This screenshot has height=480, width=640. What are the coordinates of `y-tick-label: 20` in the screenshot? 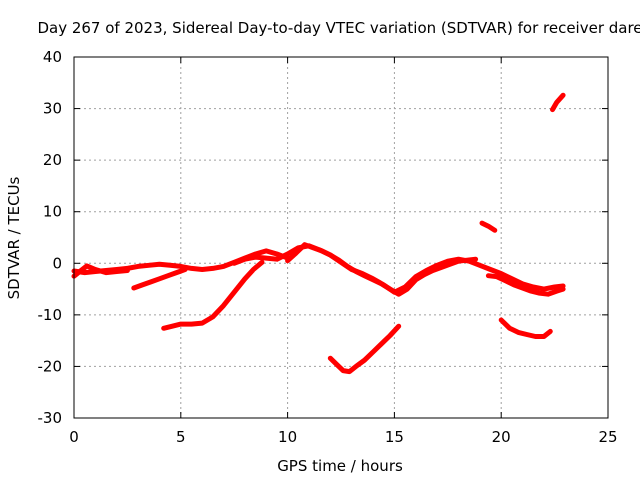 It's located at (52, 160).